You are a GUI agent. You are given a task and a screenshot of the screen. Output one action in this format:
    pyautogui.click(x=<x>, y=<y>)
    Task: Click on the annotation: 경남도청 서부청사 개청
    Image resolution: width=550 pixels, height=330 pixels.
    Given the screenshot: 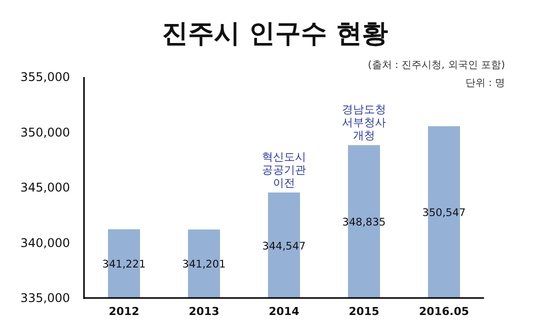 What is the action you would take?
    pyautogui.click(x=364, y=122)
    